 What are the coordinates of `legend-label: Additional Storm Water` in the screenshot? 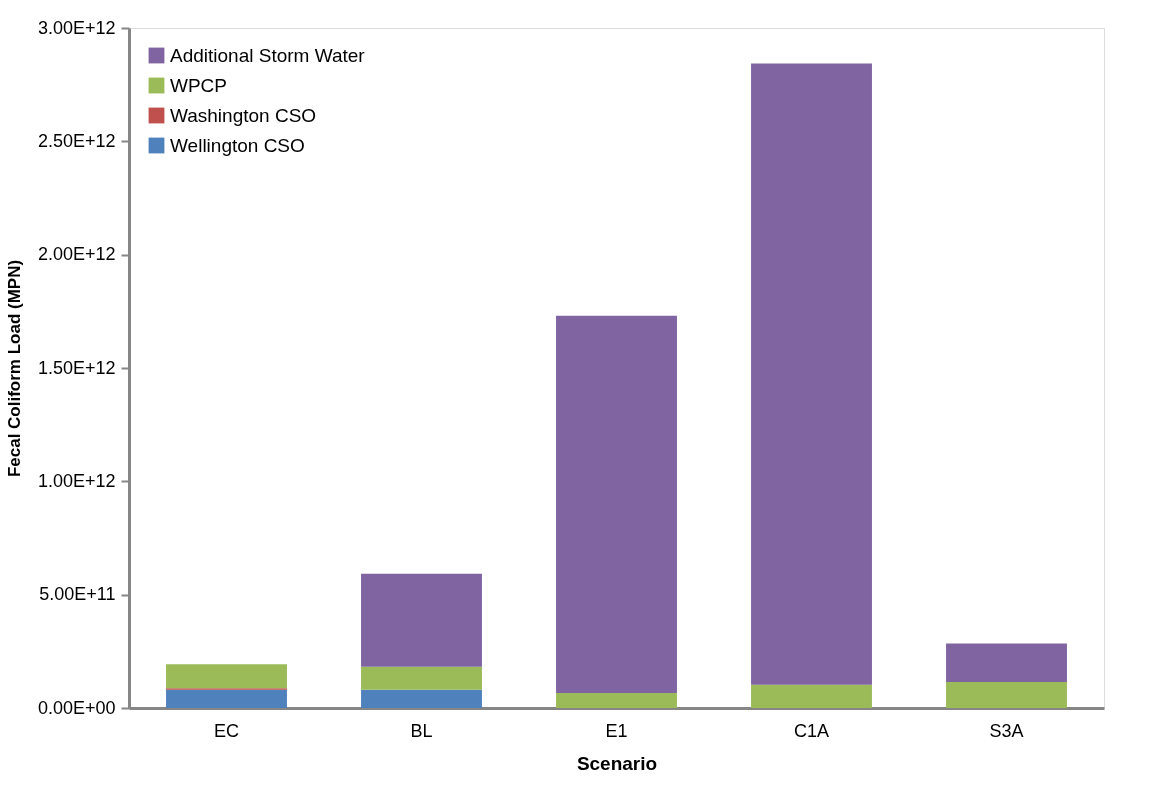 It's located at (268, 55).